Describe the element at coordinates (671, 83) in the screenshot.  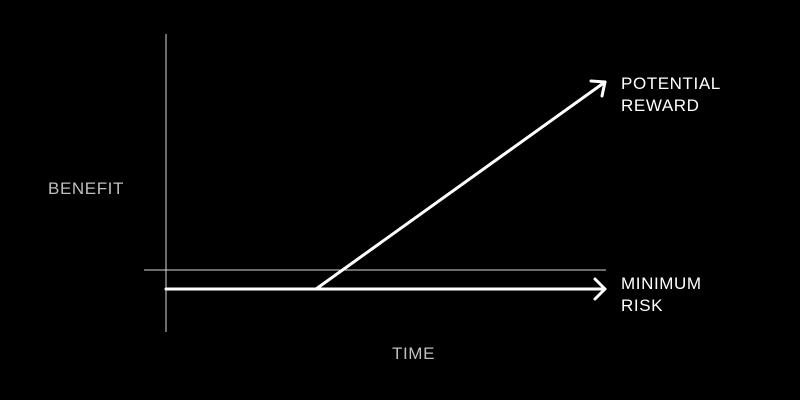
I see `upper-arrow-label-line-1: POTENTIAL` at that location.